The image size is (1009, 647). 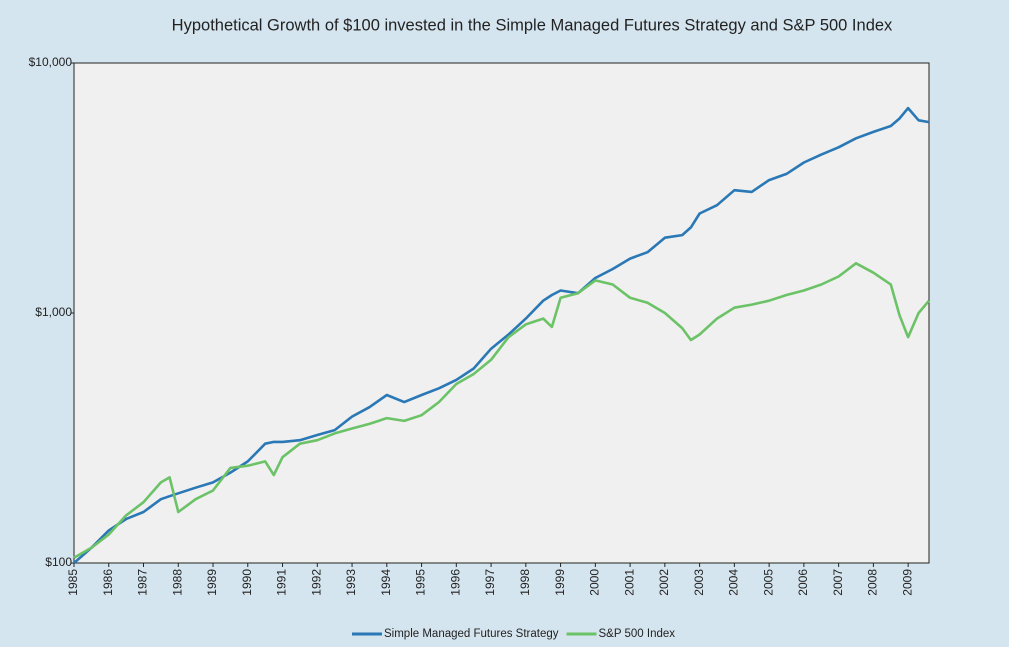 I want to click on x-tick-label: 2003, so click(x=699, y=582).